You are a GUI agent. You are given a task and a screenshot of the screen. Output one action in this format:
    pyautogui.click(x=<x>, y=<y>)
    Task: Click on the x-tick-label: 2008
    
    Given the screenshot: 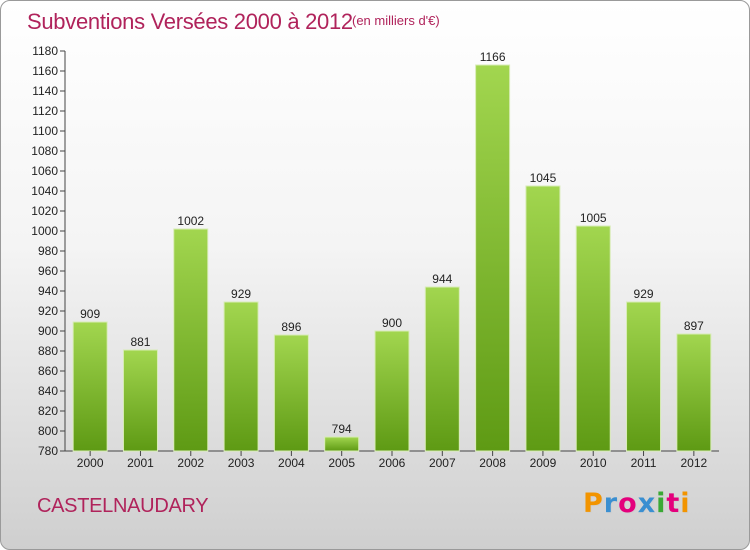 What is the action you would take?
    pyautogui.click(x=492, y=463)
    